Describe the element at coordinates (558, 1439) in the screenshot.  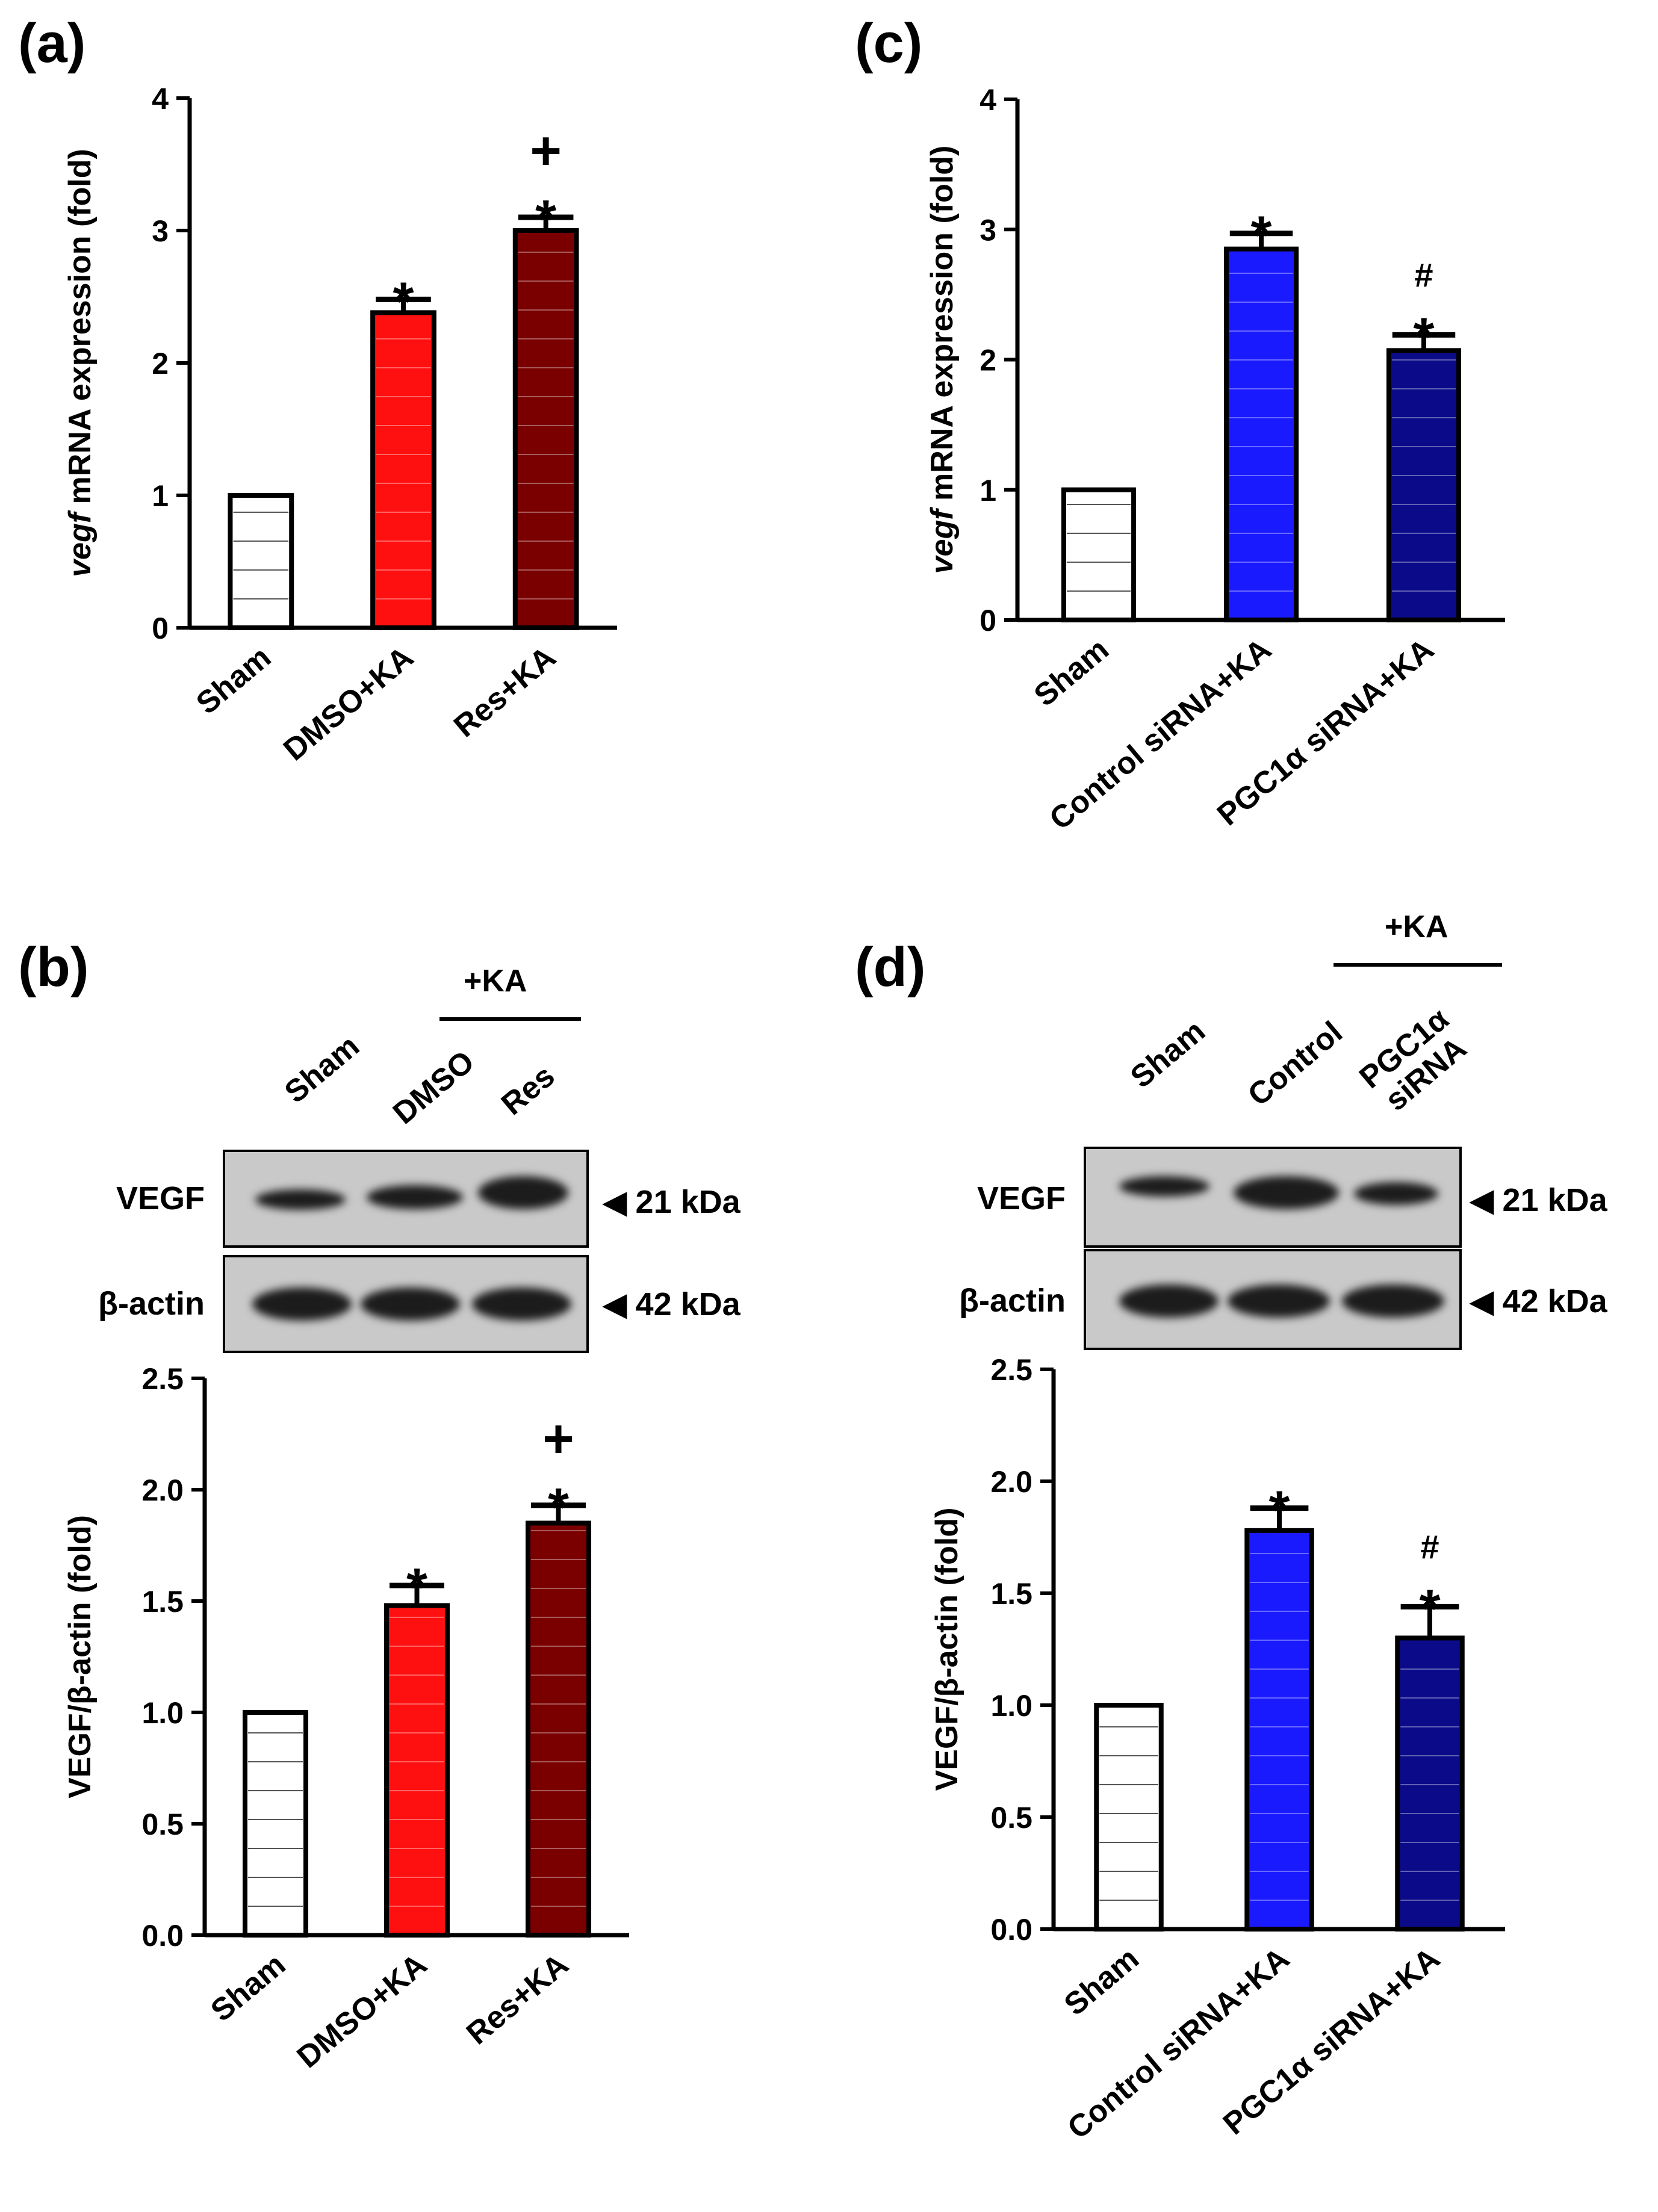
I see `annotation-b-2-1: +` at that location.